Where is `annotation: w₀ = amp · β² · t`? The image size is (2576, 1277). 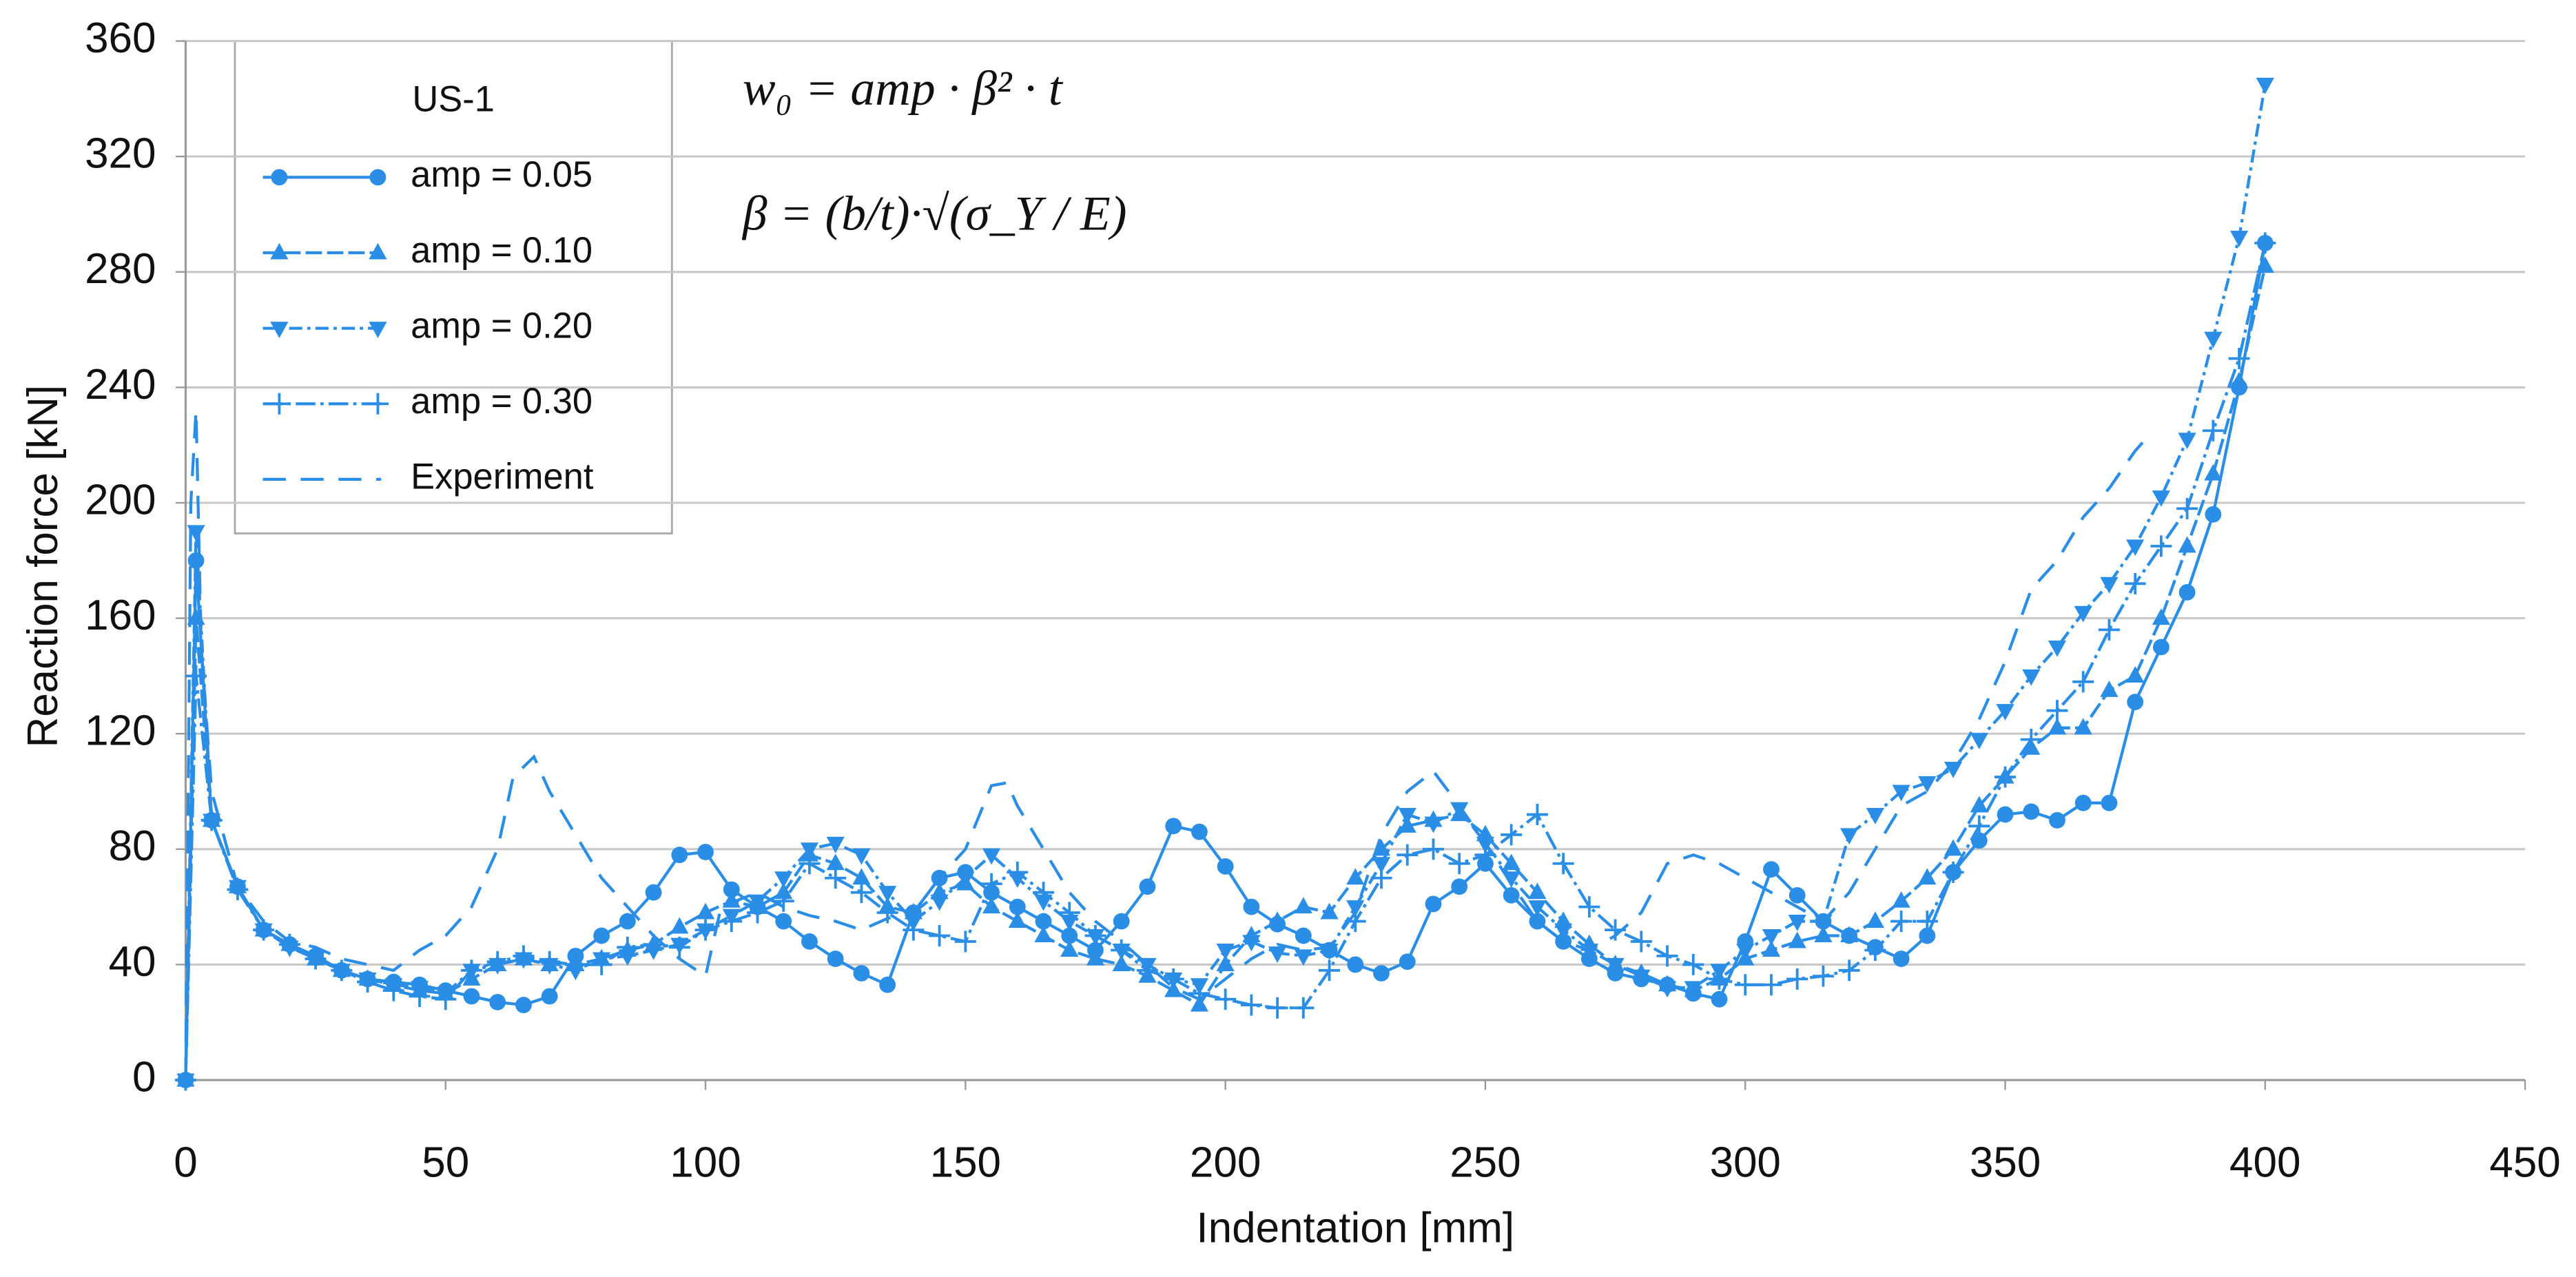 annotation: w₀ = amp · β² · t is located at coordinates (903, 89).